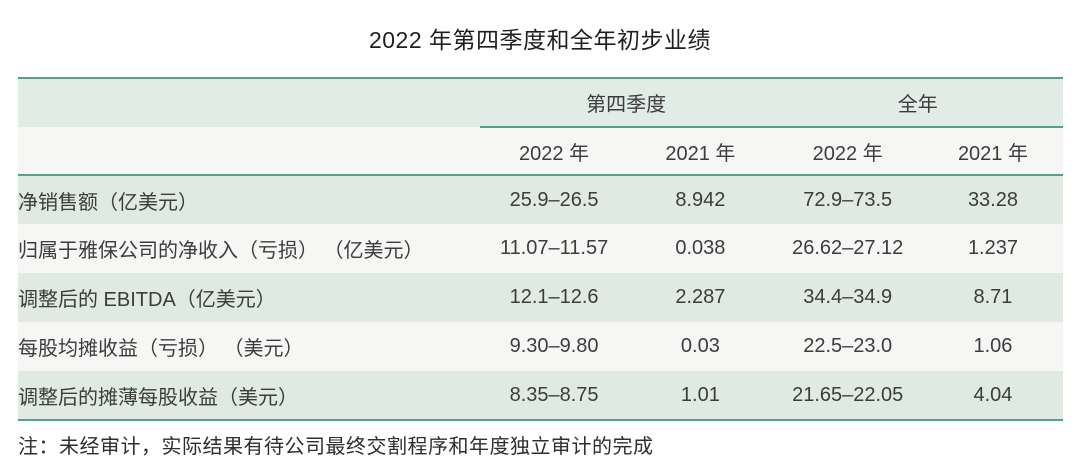 The width and height of the screenshot is (1080, 467). I want to click on footnote: 注：未经审计，实际结果有待公司最终交割程序和年度独立审计的完成, so click(336, 447).